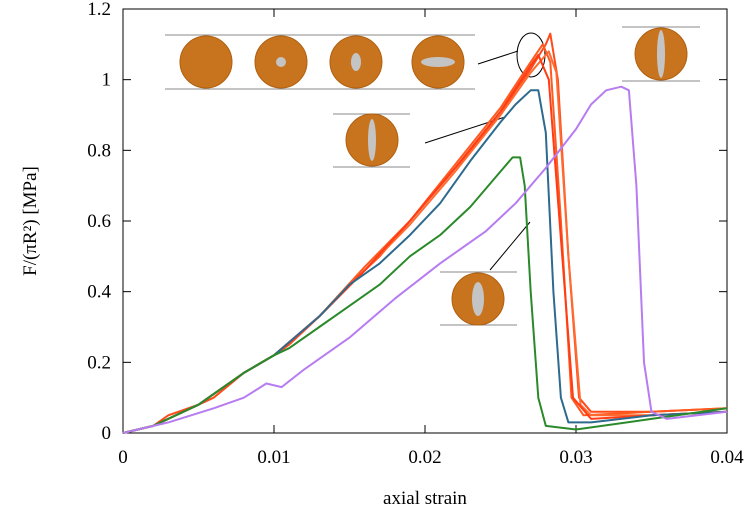  What do you see at coordinates (107, 433) in the screenshot?
I see `y-tick-label: 0` at bounding box center [107, 433].